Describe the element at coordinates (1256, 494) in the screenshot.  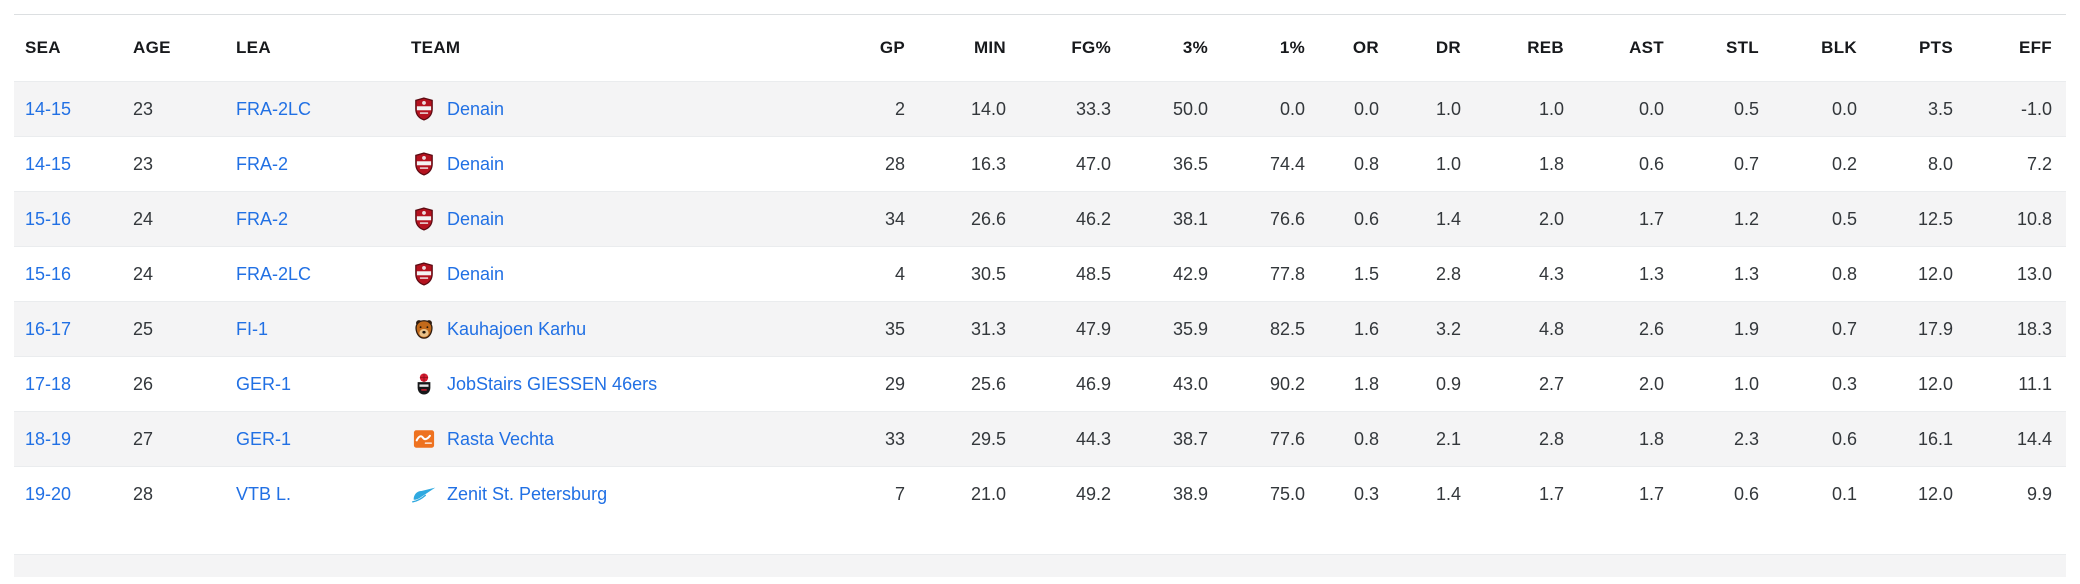
I see `one_pct-cell: 75.0` at that location.